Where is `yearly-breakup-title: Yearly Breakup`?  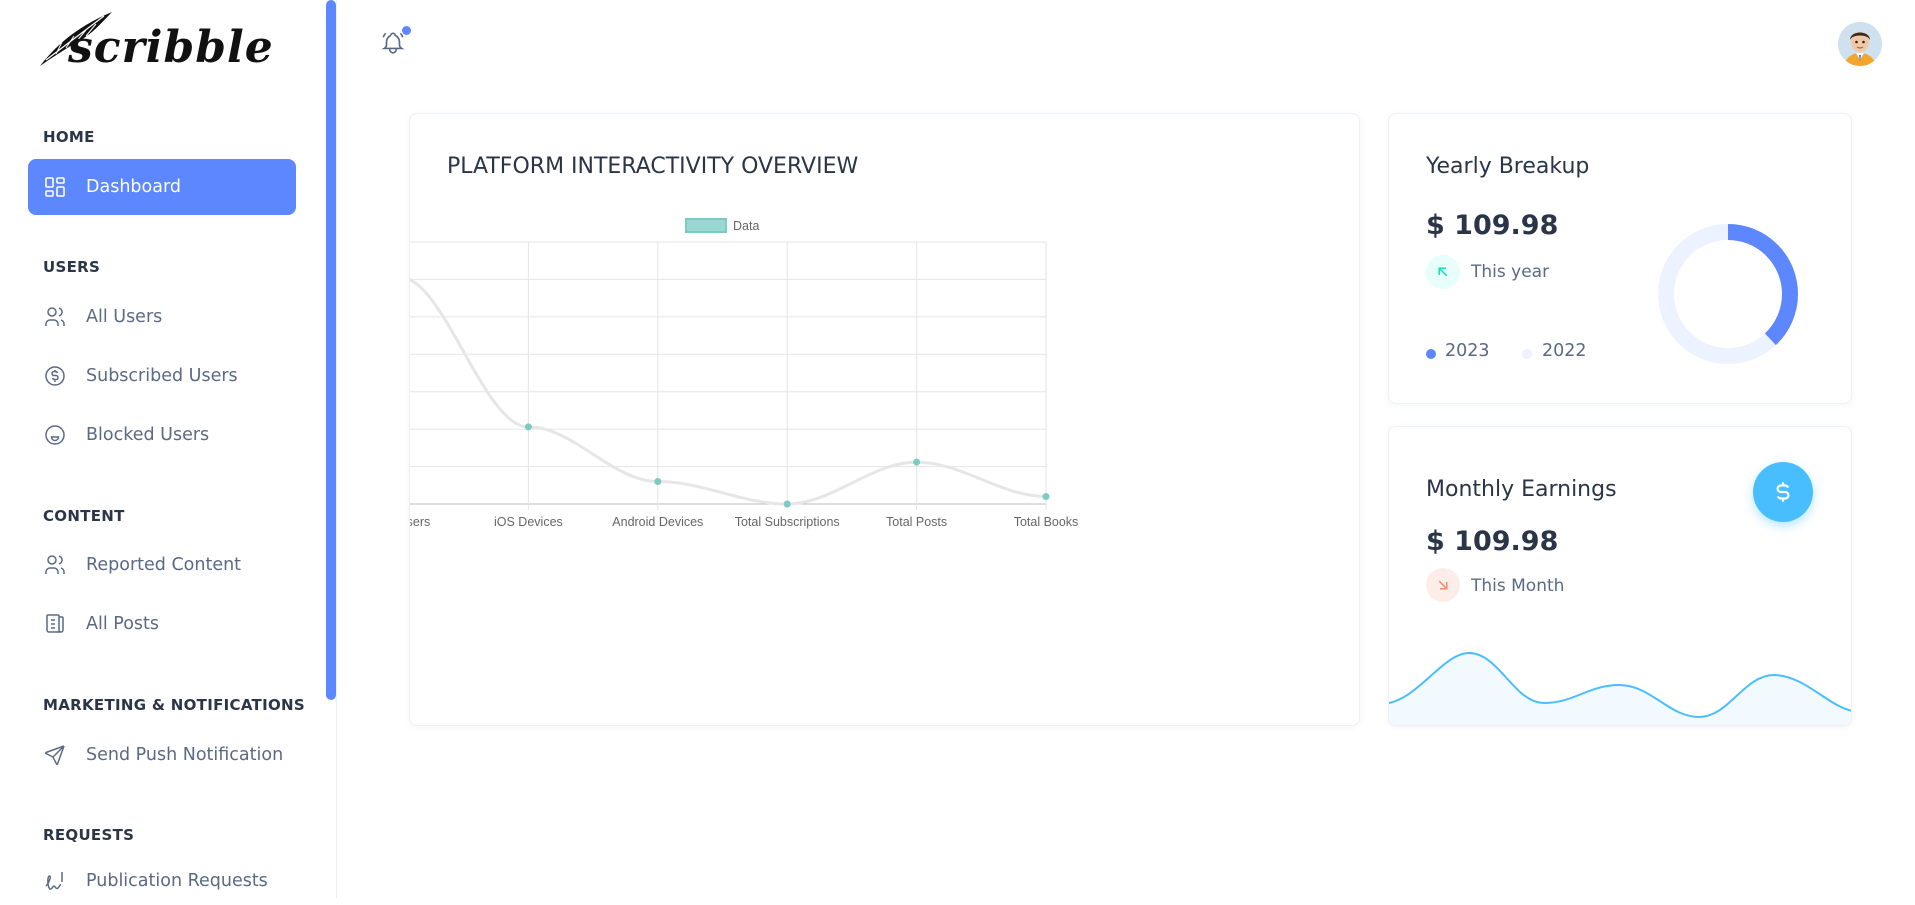
yearly-breakup-title: Yearly Breakup is located at coordinates (1508, 166).